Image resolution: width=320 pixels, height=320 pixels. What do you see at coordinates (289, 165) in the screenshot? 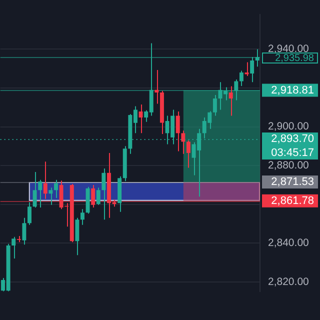
I see `y-tick-label: 2,880.00` at bounding box center [289, 165].